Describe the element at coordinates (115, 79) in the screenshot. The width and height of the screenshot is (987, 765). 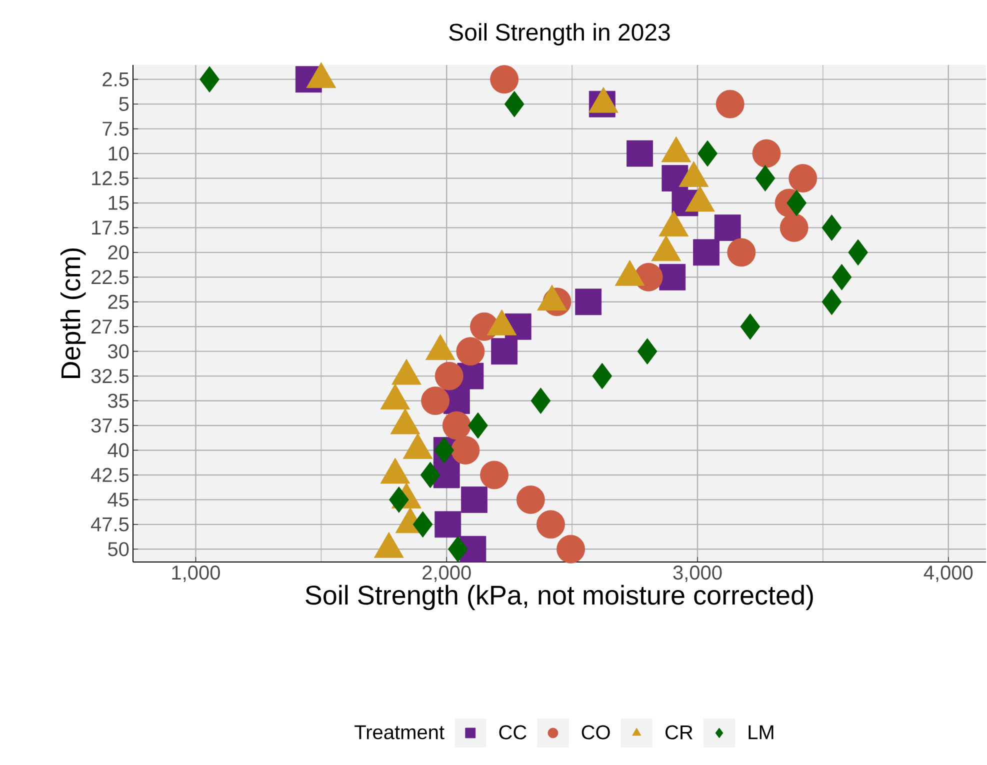
I see `y-tick-label: 2.5` at that location.